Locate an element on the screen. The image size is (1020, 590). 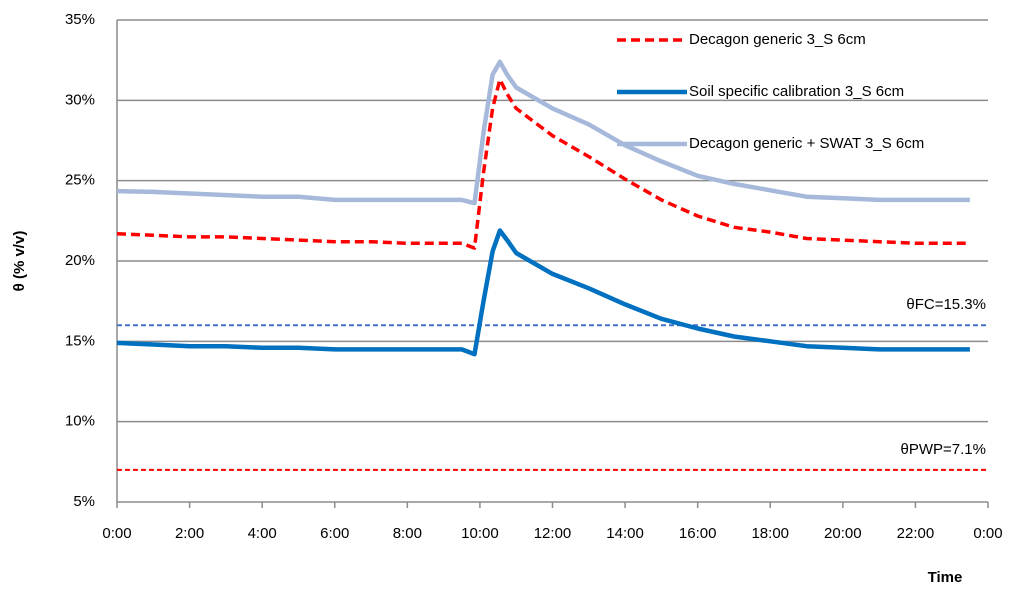
y-tick-label: 25% is located at coordinates (80, 180).